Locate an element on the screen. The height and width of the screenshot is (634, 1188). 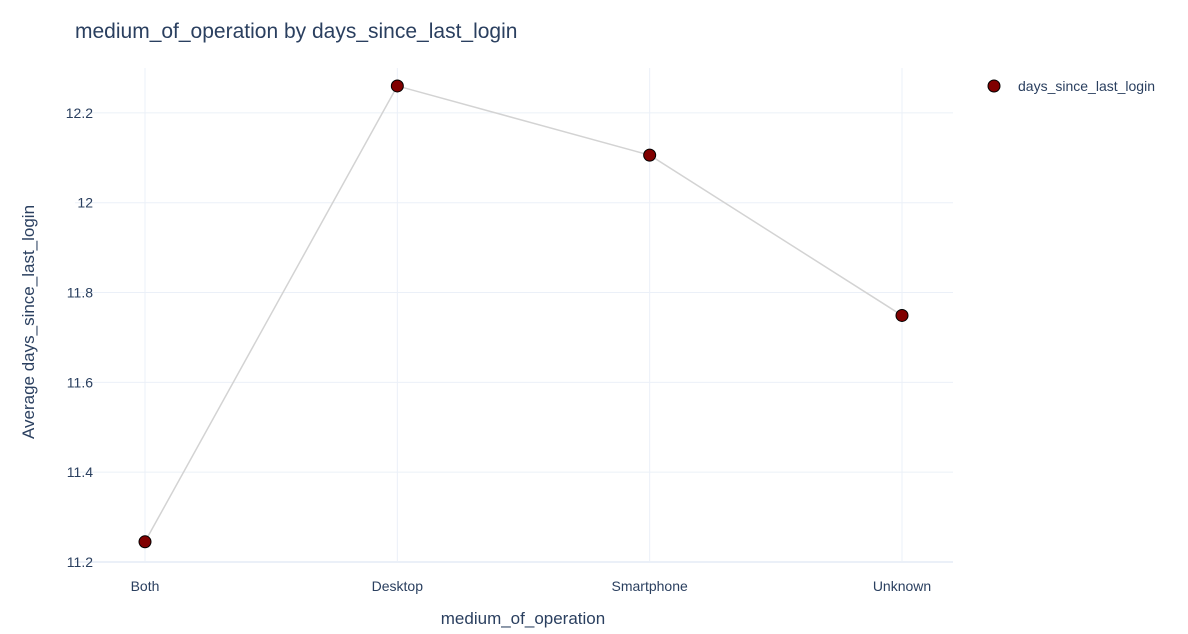
y-tick-label: 12 is located at coordinates (85, 203).